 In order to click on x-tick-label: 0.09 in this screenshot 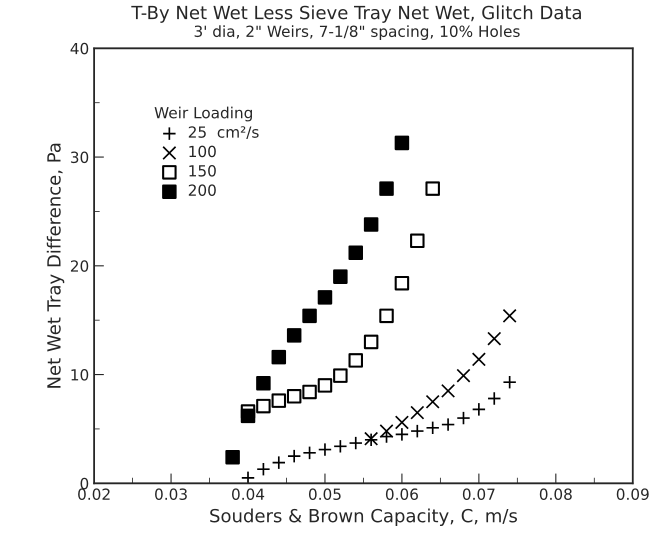, I will do `click(632, 494)`.